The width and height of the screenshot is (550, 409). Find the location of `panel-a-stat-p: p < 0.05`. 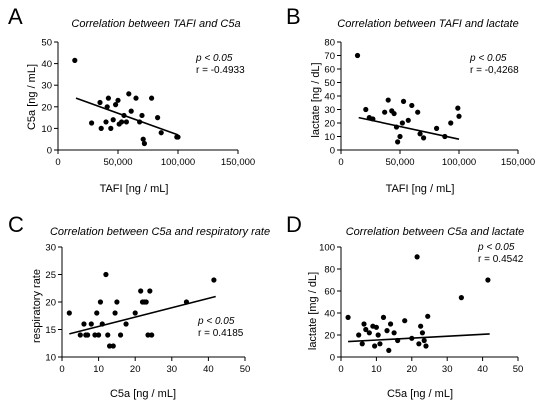

panel-a-stat-p: p < 0.05 is located at coordinates (214, 58).